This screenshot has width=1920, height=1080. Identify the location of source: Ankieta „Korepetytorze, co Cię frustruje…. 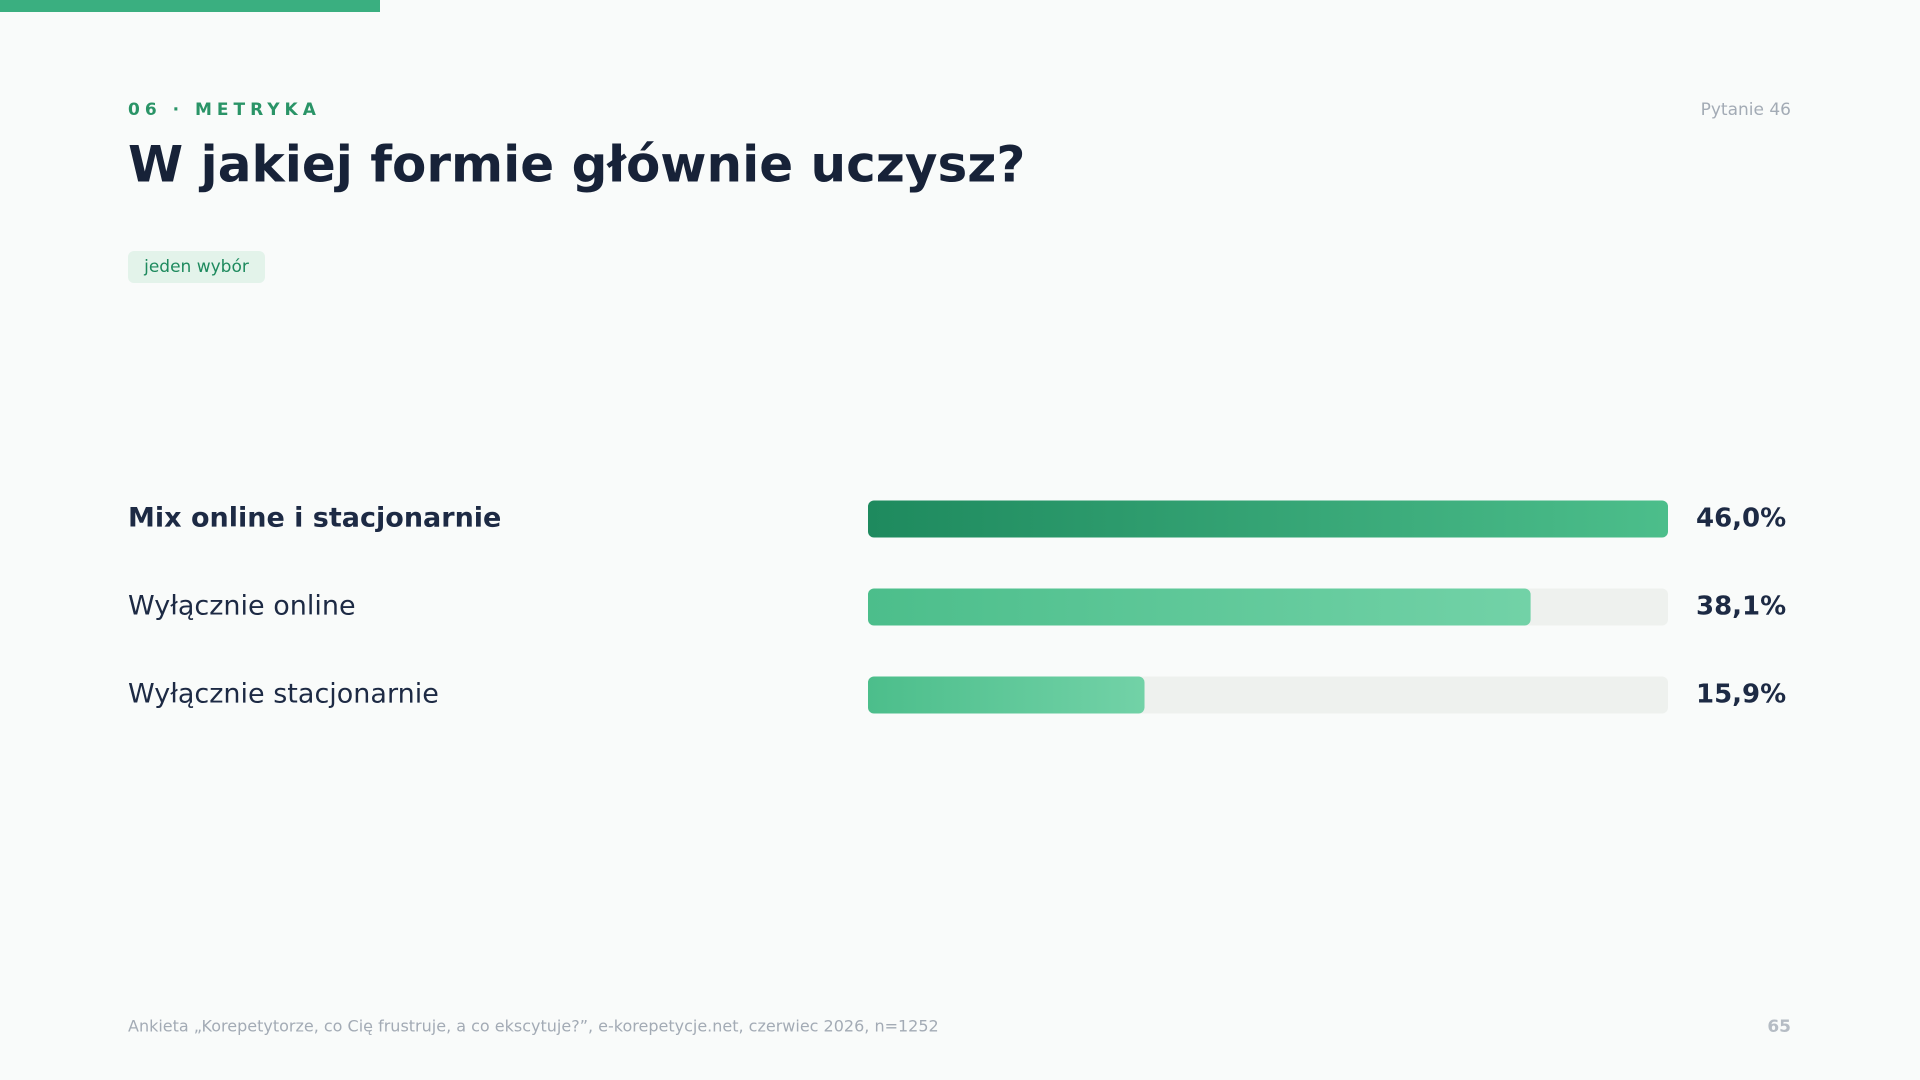
(533, 1026).